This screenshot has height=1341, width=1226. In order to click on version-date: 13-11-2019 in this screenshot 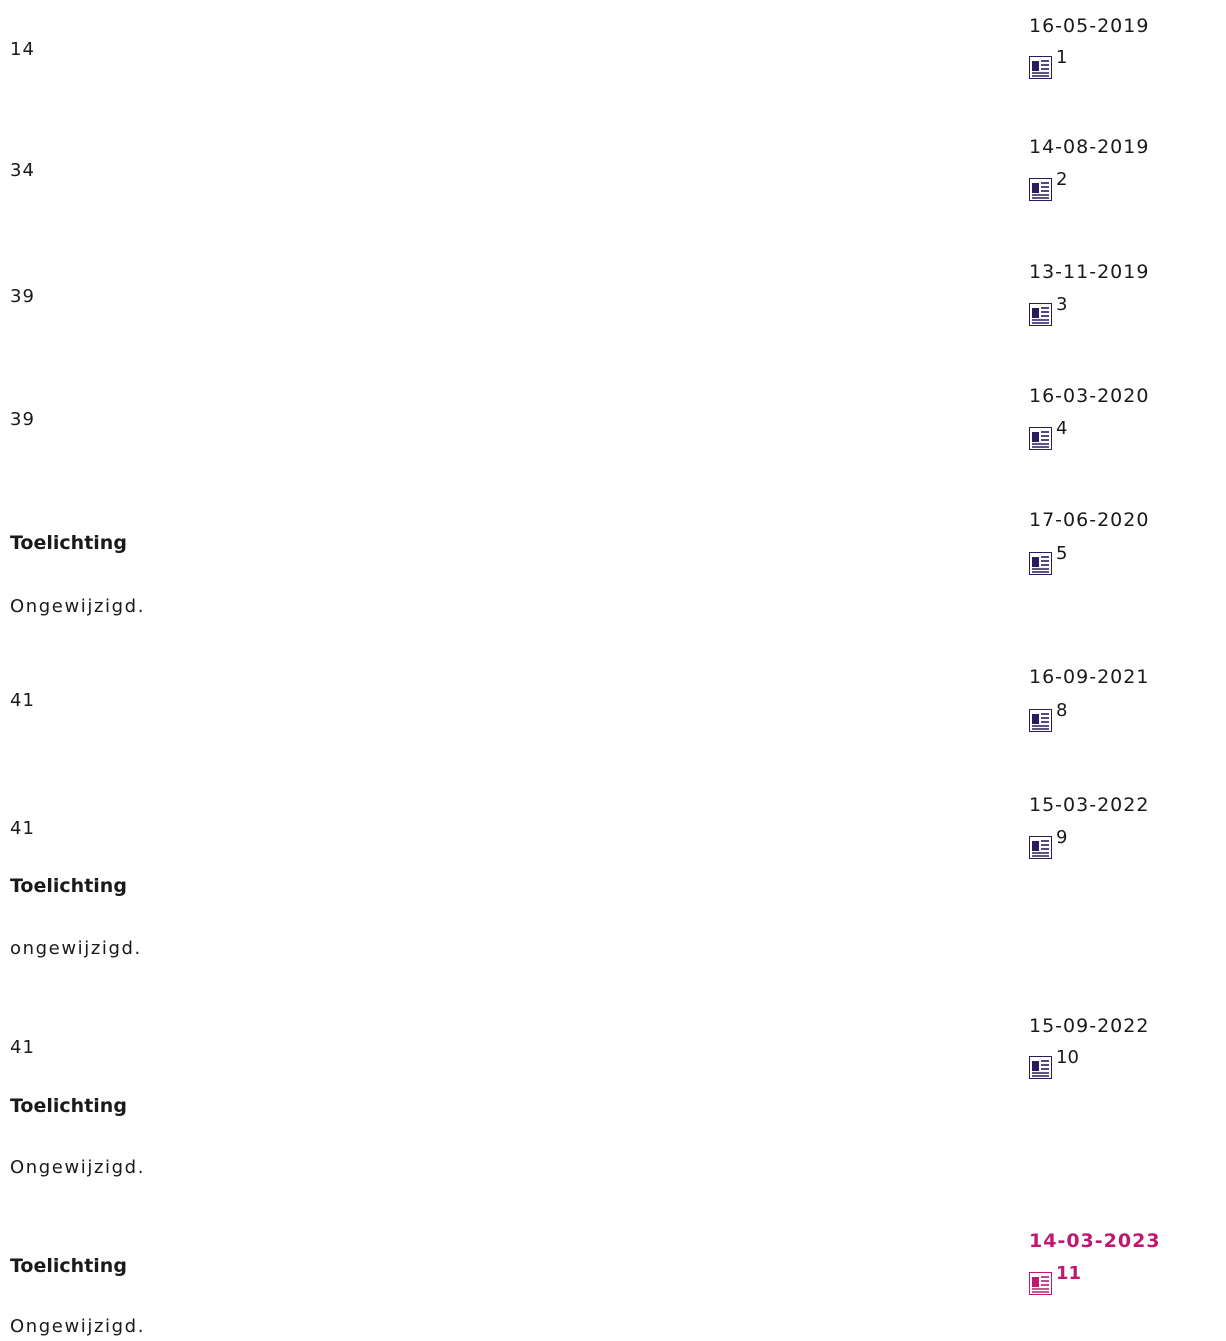, I will do `click(1089, 272)`.